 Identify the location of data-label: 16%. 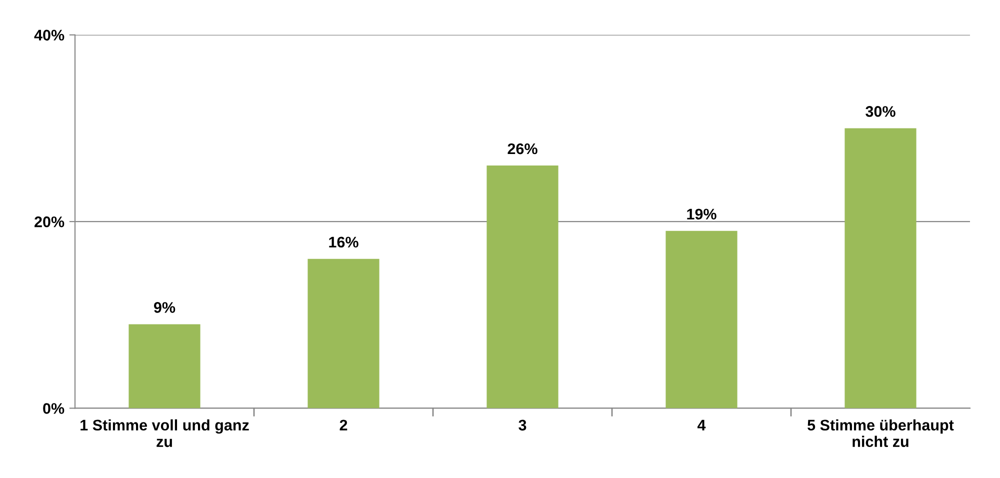
(343, 242).